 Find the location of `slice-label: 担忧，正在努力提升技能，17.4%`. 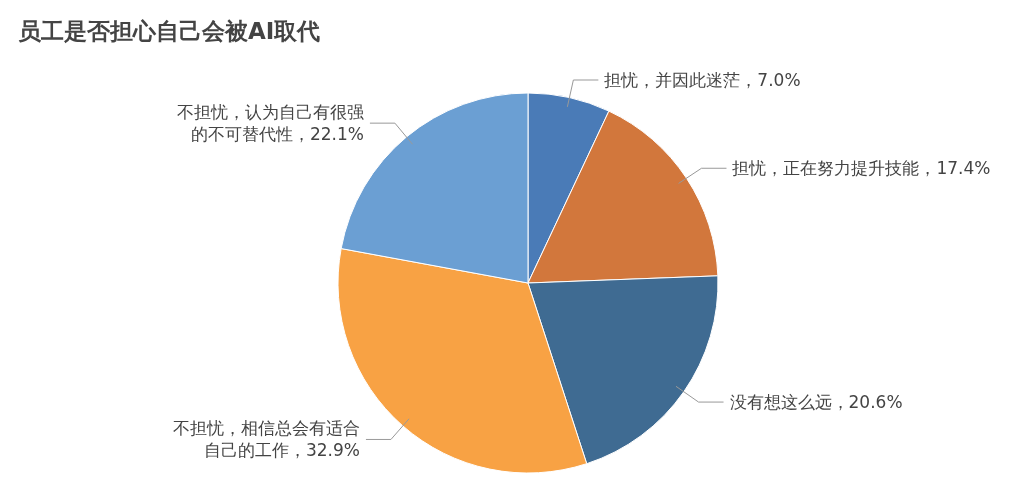

slice-label: 担忧，正在努力提升技能，17.4% is located at coordinates (862, 168).